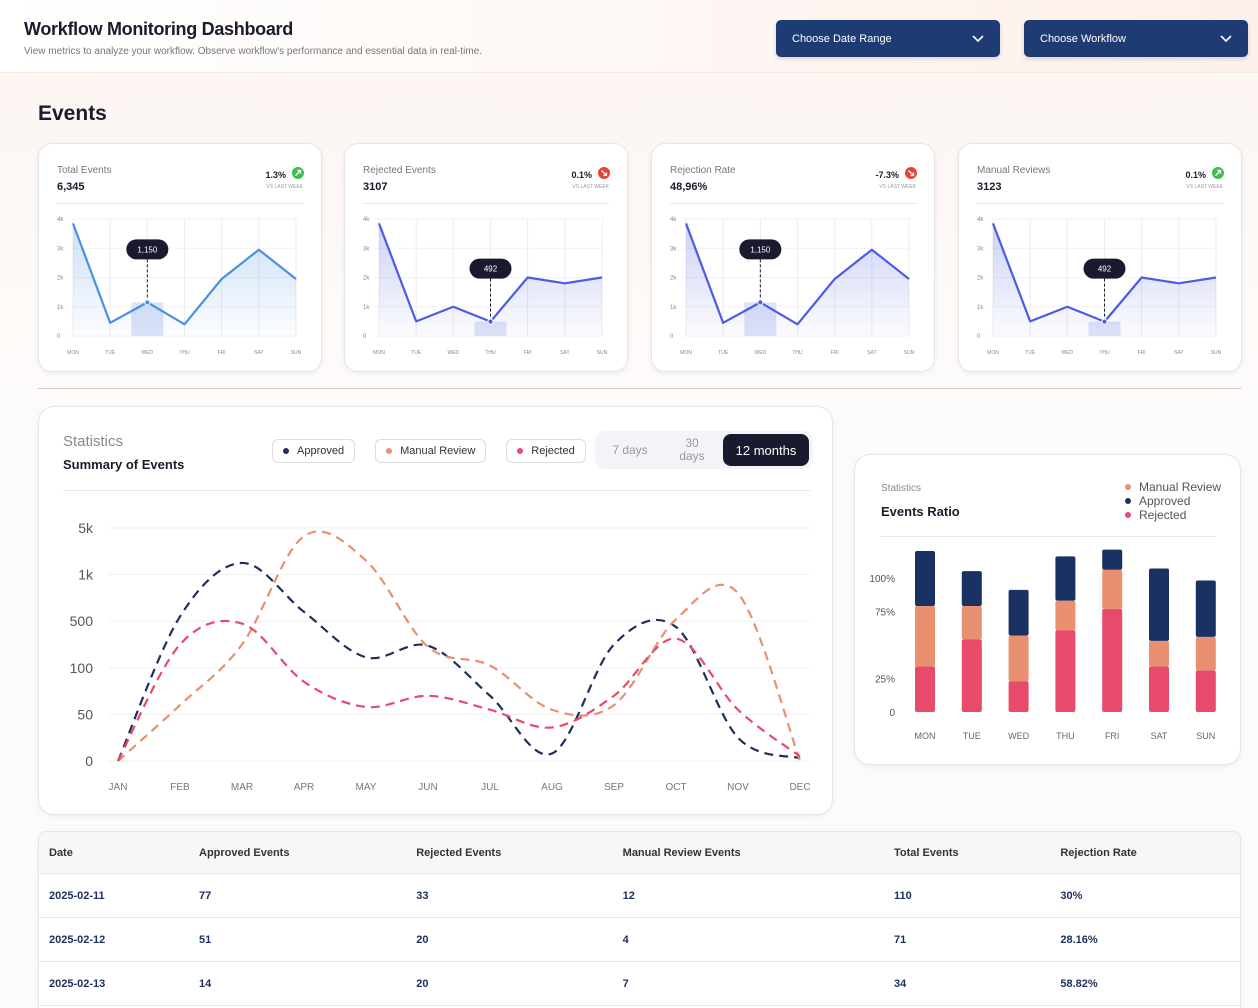 Image resolution: width=1258 pixels, height=1008 pixels. What do you see at coordinates (797, 274) in the screenshot?
I see `line` at bounding box center [797, 274].